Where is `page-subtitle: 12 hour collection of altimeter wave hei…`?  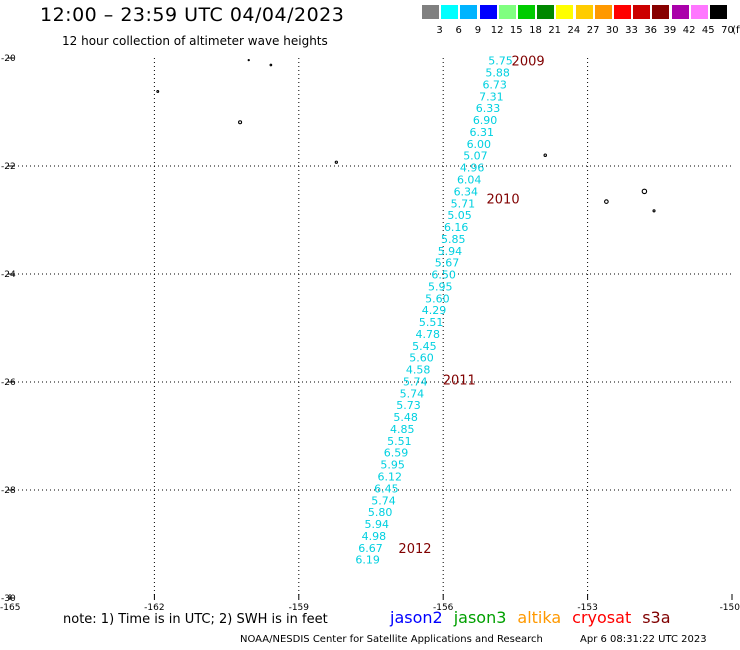 page-subtitle: 12 hour collection of altimeter wave hei… is located at coordinates (195, 41).